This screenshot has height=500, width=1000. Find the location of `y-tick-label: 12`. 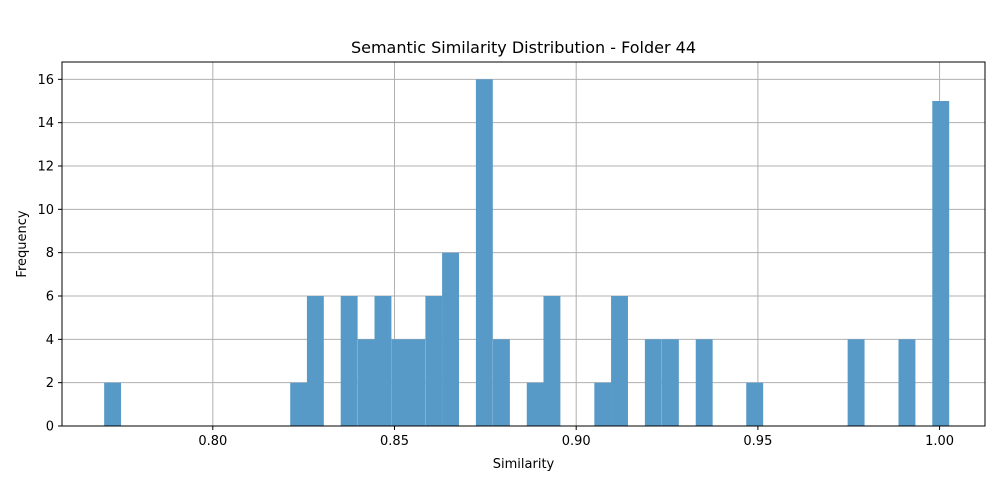

y-tick-label: 12 is located at coordinates (45, 167).